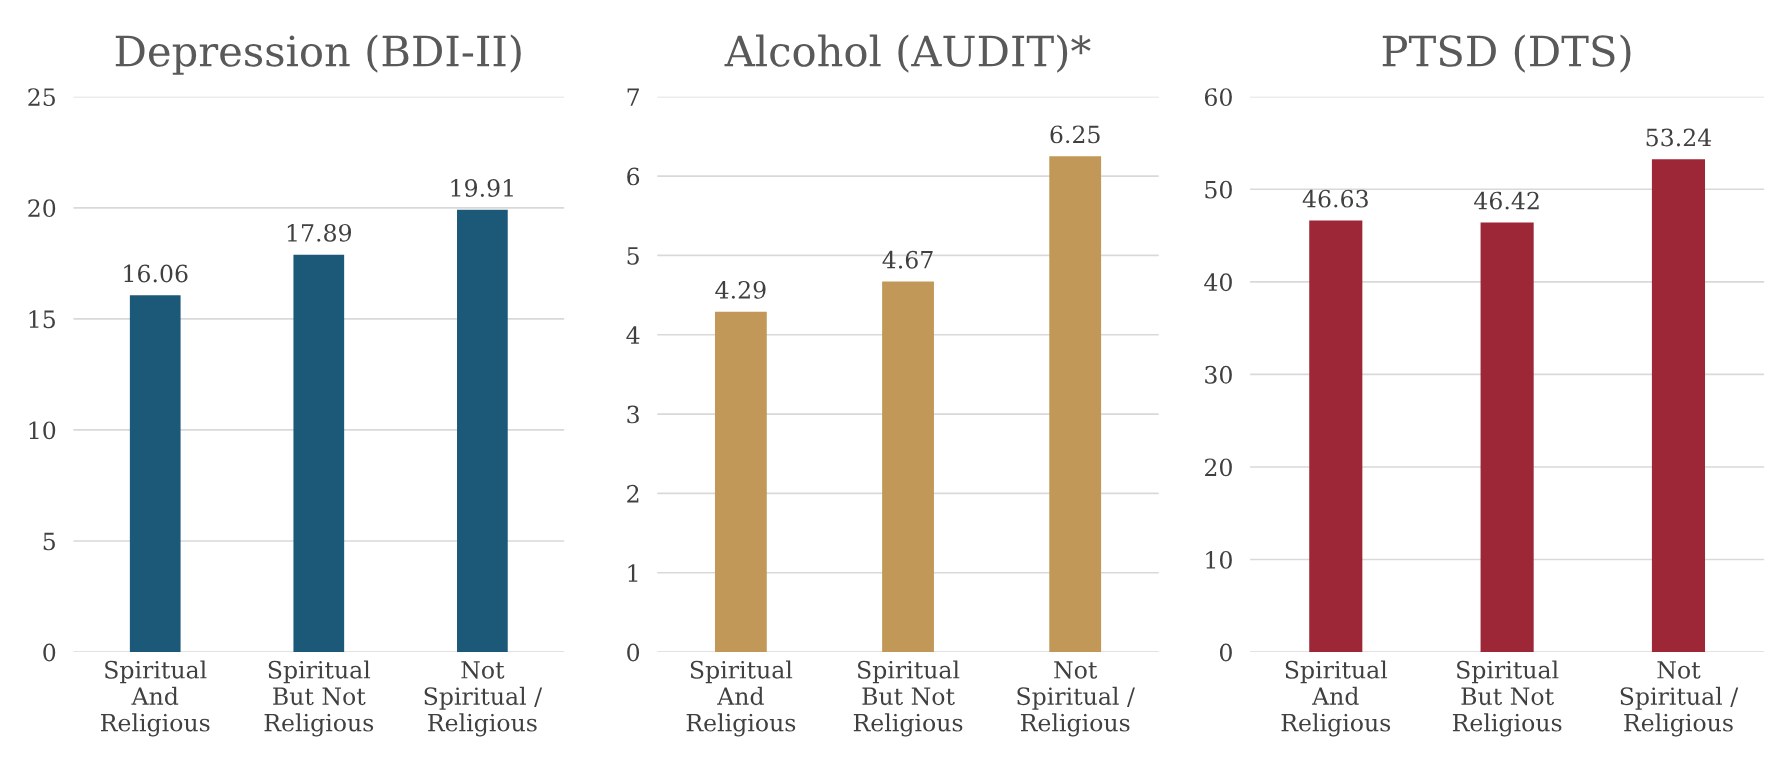 Image resolution: width=1791 pixels, height=780 pixels. What do you see at coordinates (1506, 53) in the screenshot?
I see `chart-title: PTSD (DTS)` at bounding box center [1506, 53].